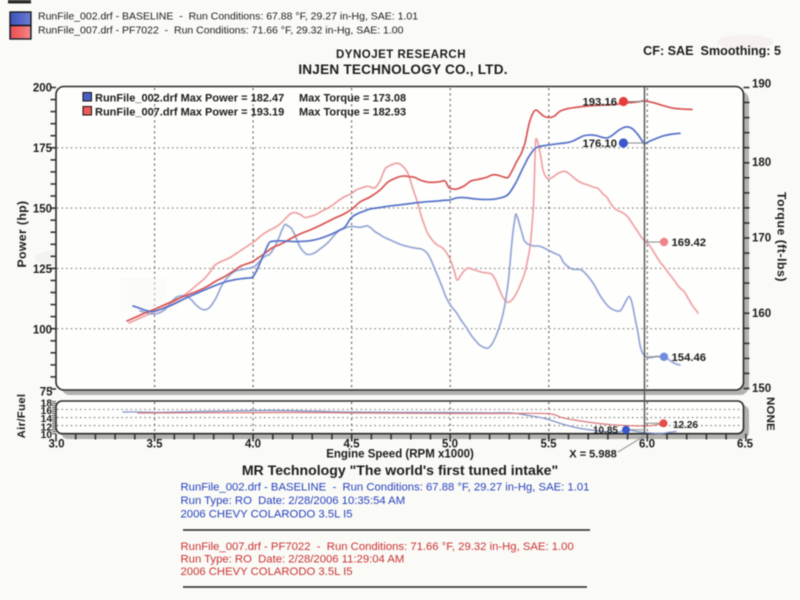  I want to click on svg-text: 6.5, so click(745, 445).